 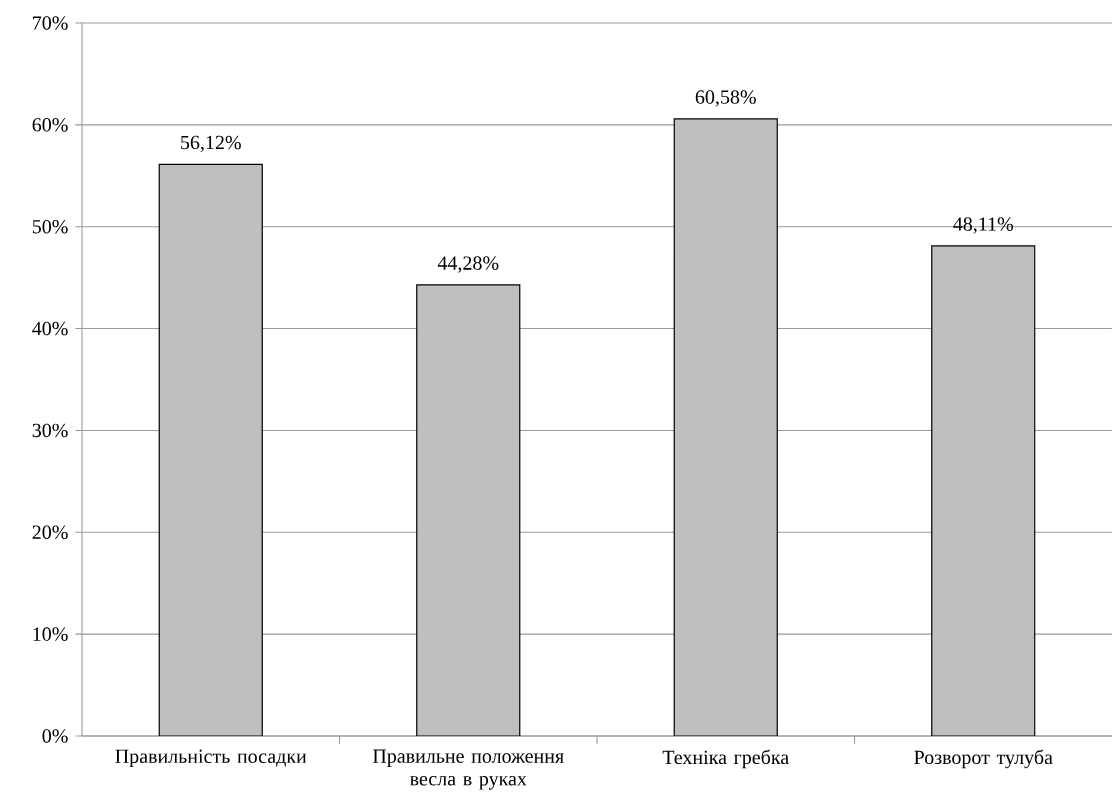 What do you see at coordinates (50, 634) in the screenshot?
I see `y-tick-label: 10%` at bounding box center [50, 634].